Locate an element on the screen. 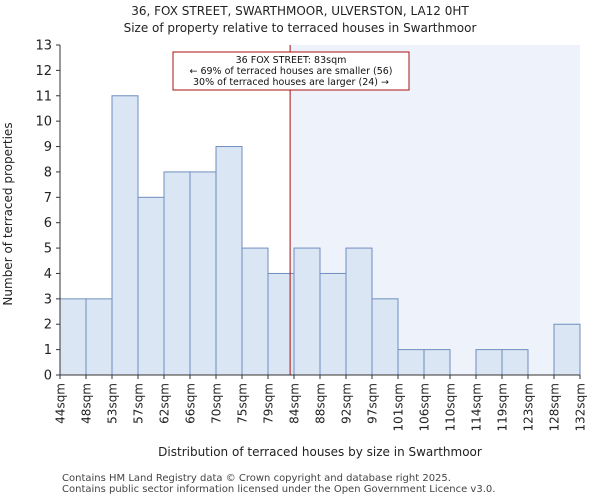  x-tick-label-79sqm: 79sqm is located at coordinates (269, 403).